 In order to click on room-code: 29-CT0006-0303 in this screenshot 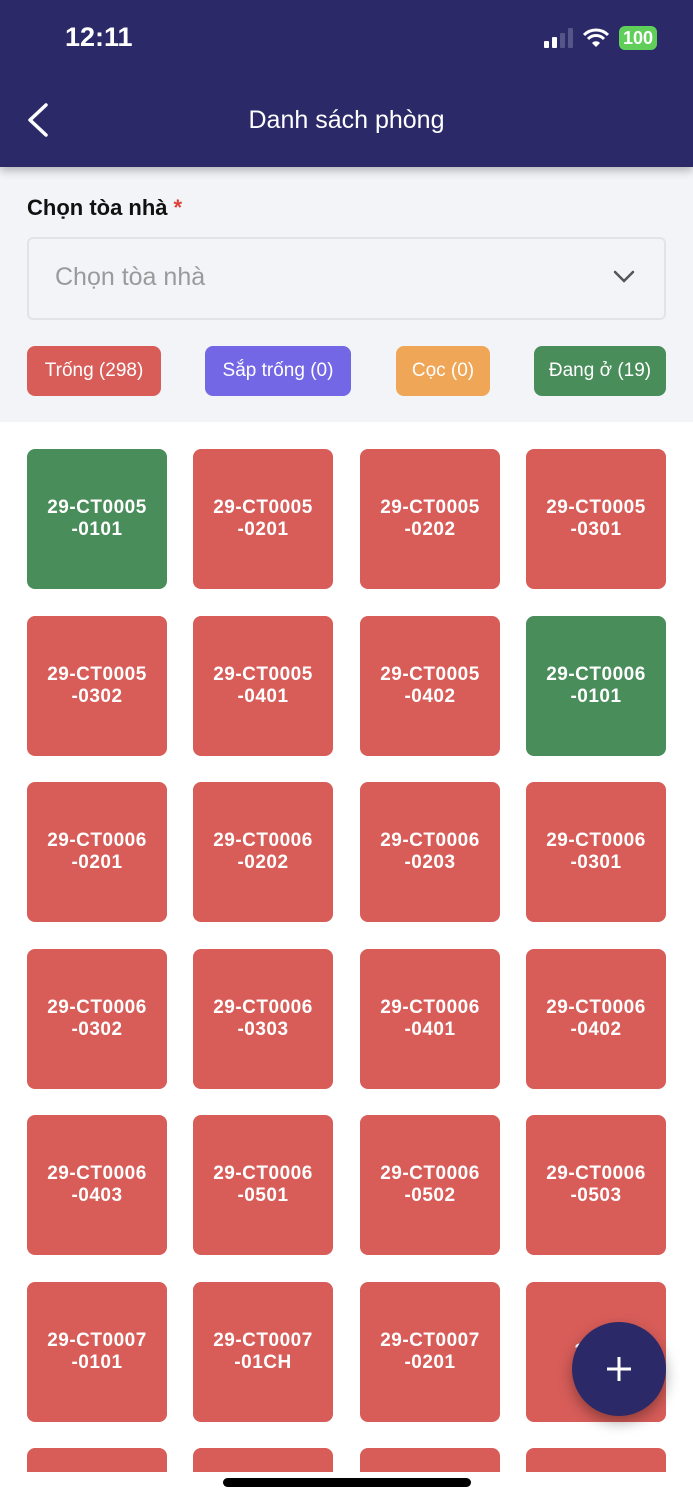, I will do `click(263, 1018)`.